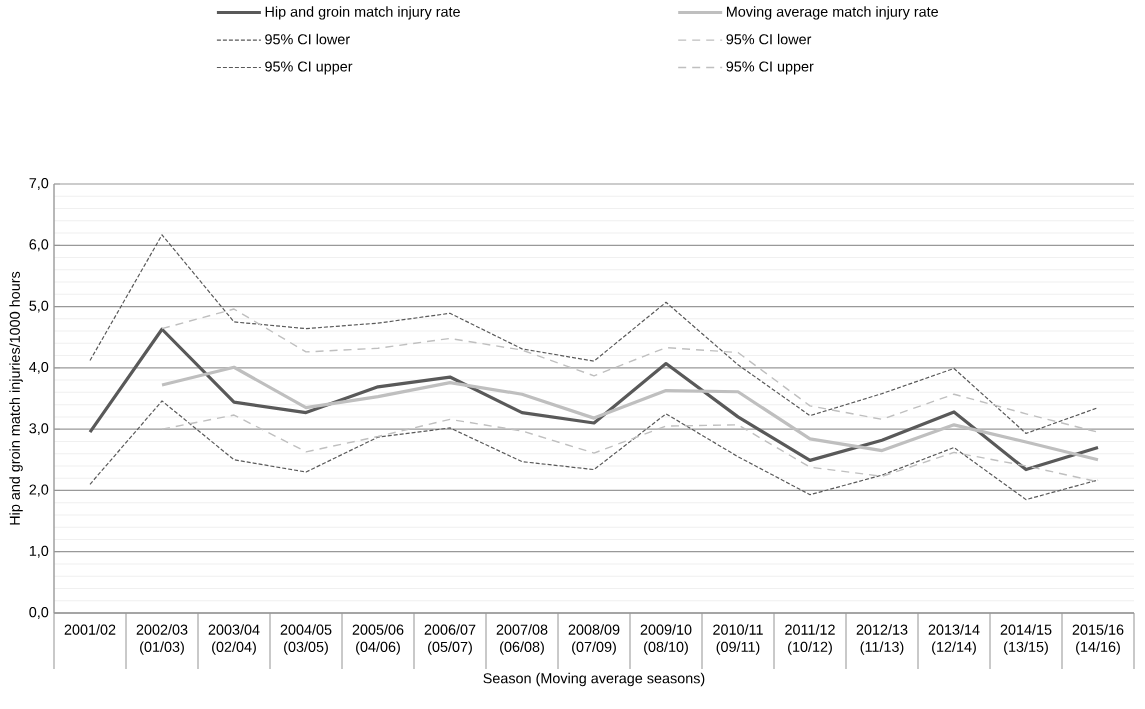  What do you see at coordinates (1098, 639) in the screenshot?
I see `x-tick-label: 2015/16 (14/16)` at bounding box center [1098, 639].